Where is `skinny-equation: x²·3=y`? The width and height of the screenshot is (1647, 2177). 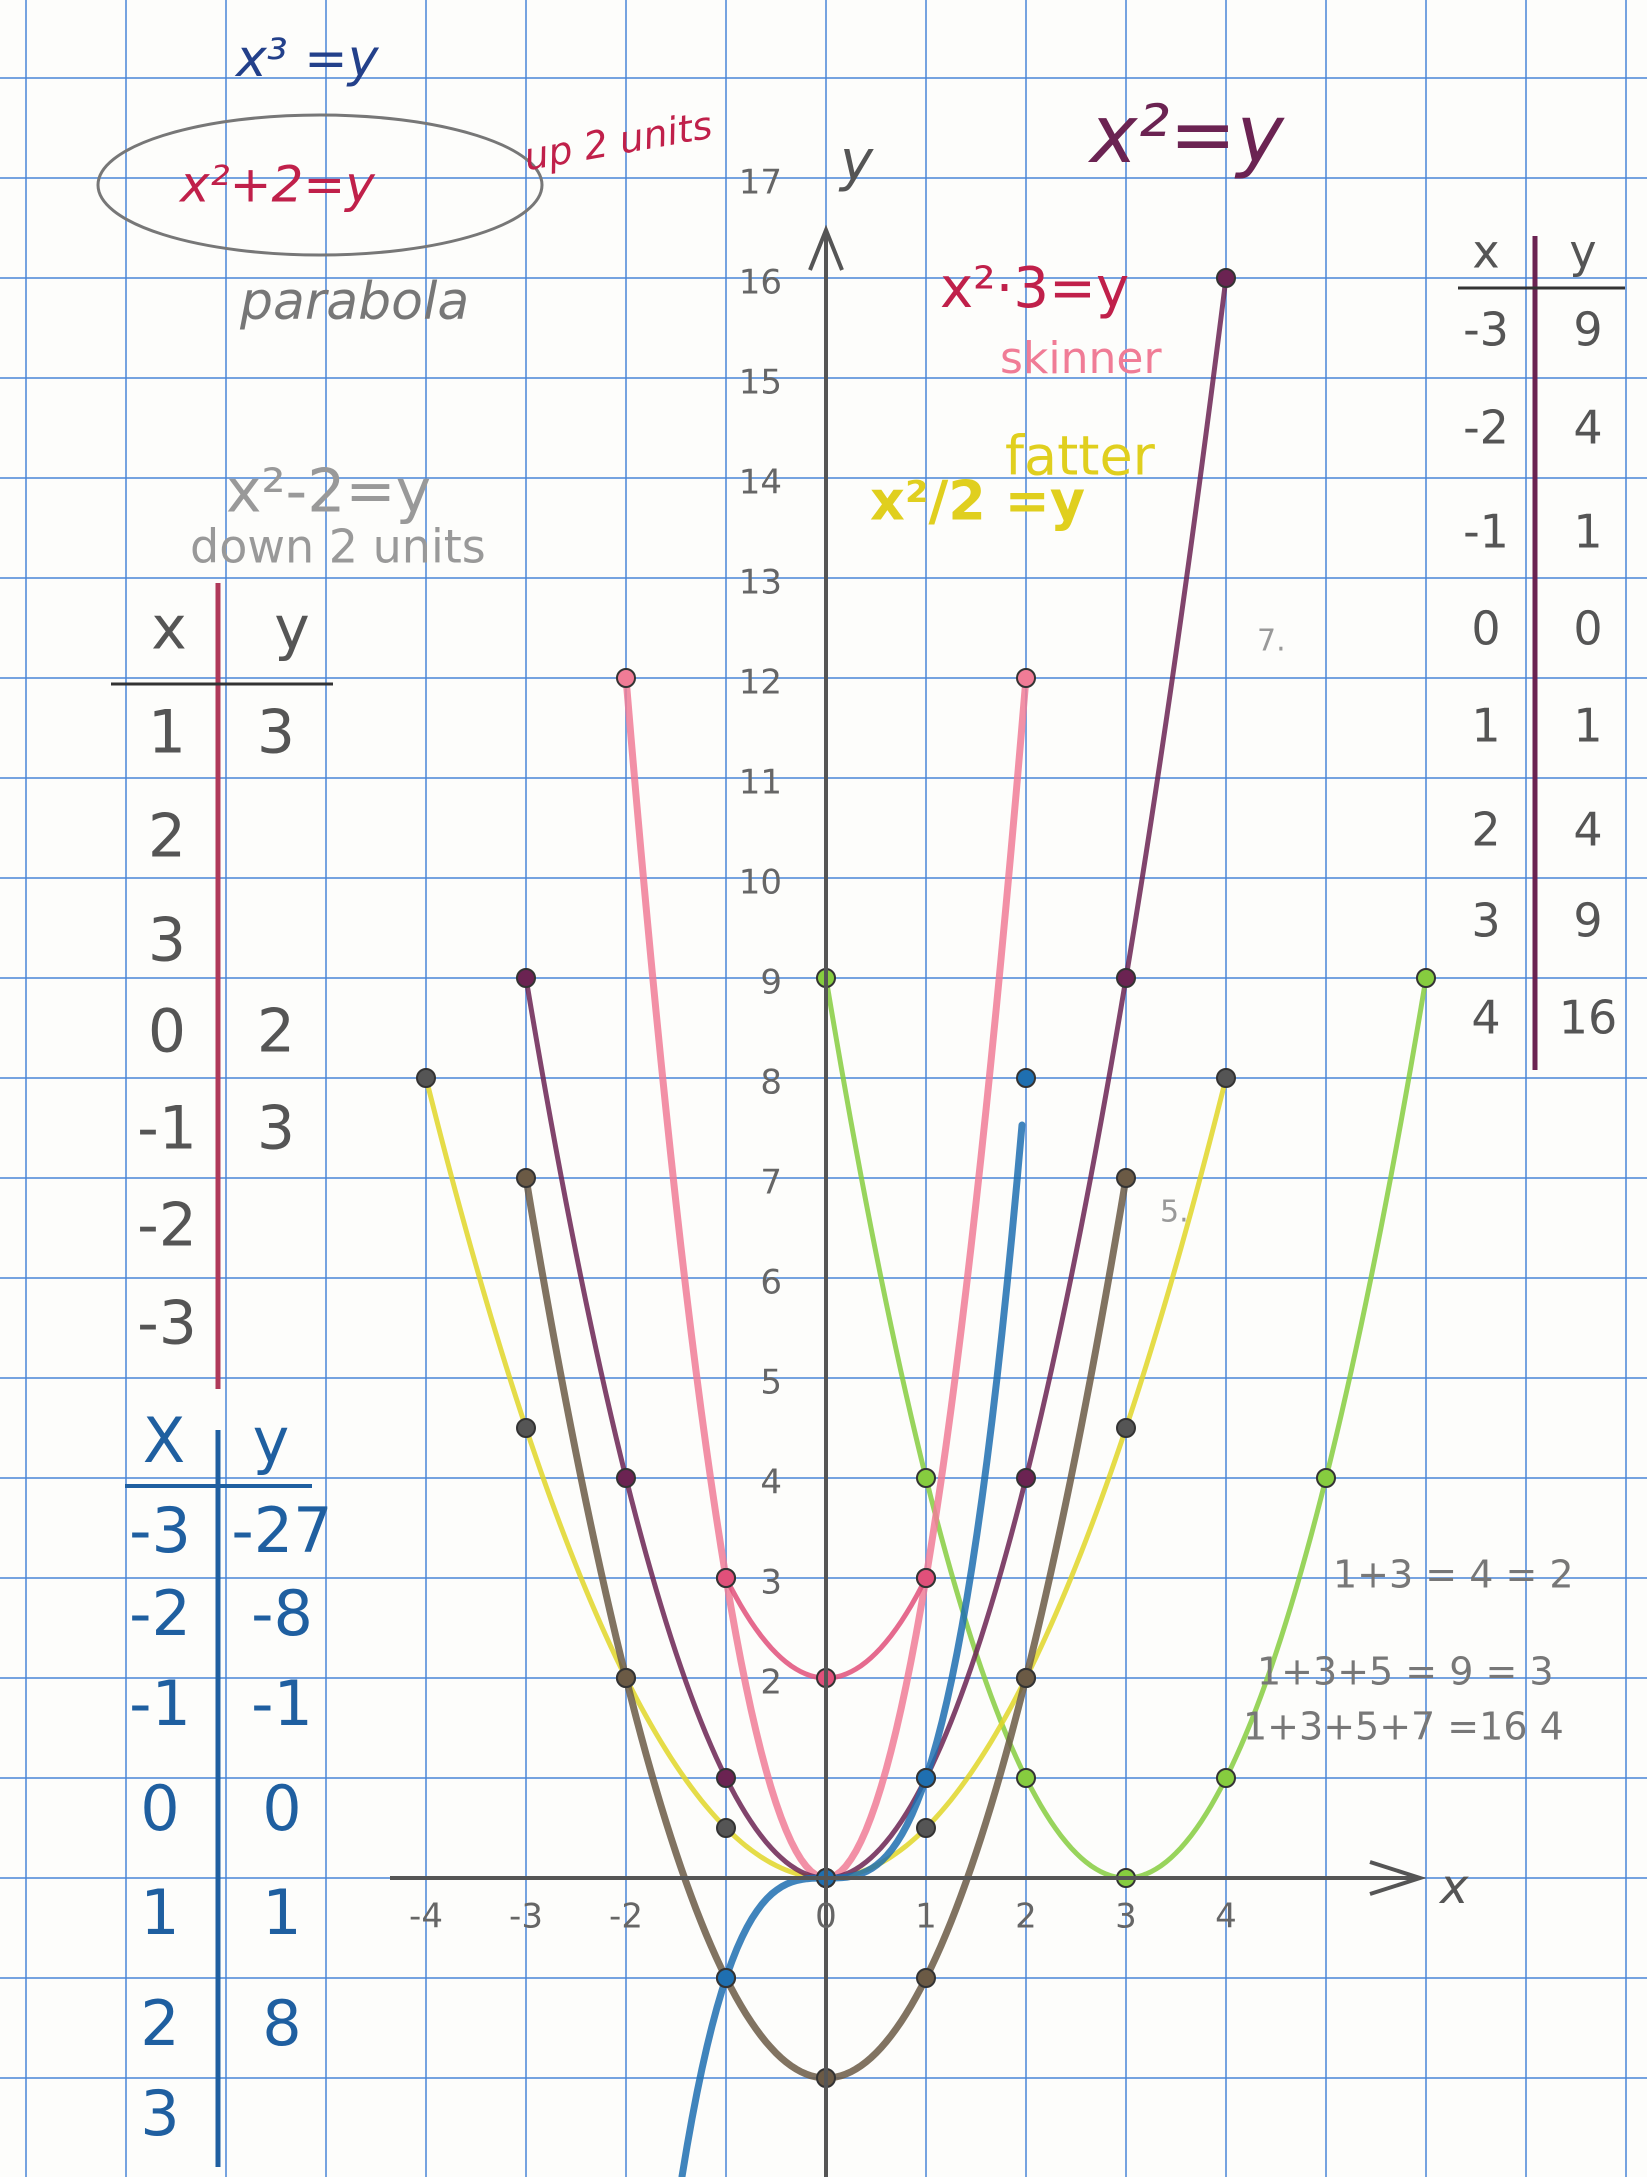
skinny-equation: x²·3=y is located at coordinates (1034, 288).